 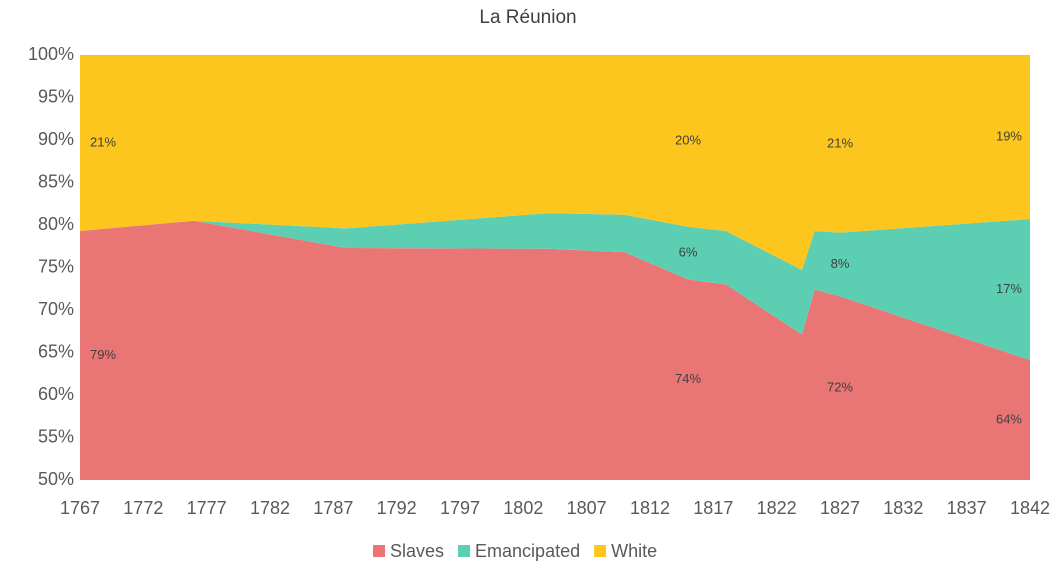 I want to click on x-tick-label: 1817, so click(x=713, y=508).